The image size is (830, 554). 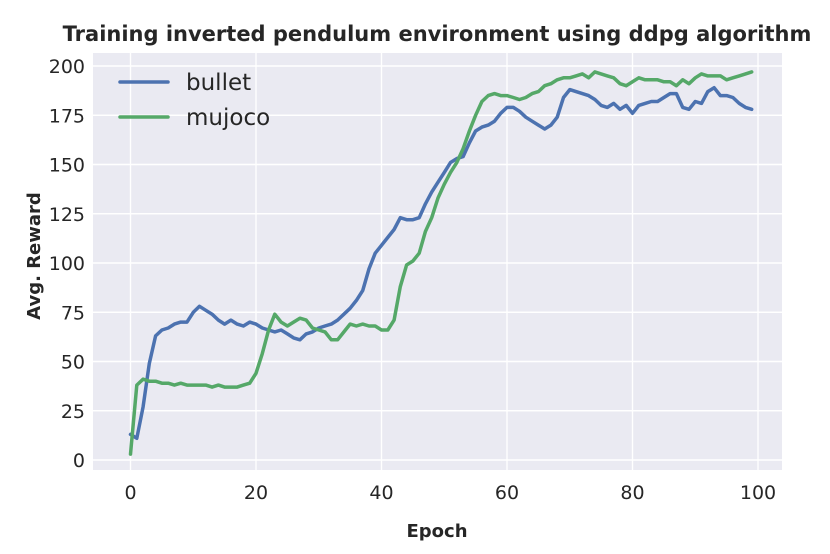 I want to click on y-tick-label: 25, so click(x=73, y=412).